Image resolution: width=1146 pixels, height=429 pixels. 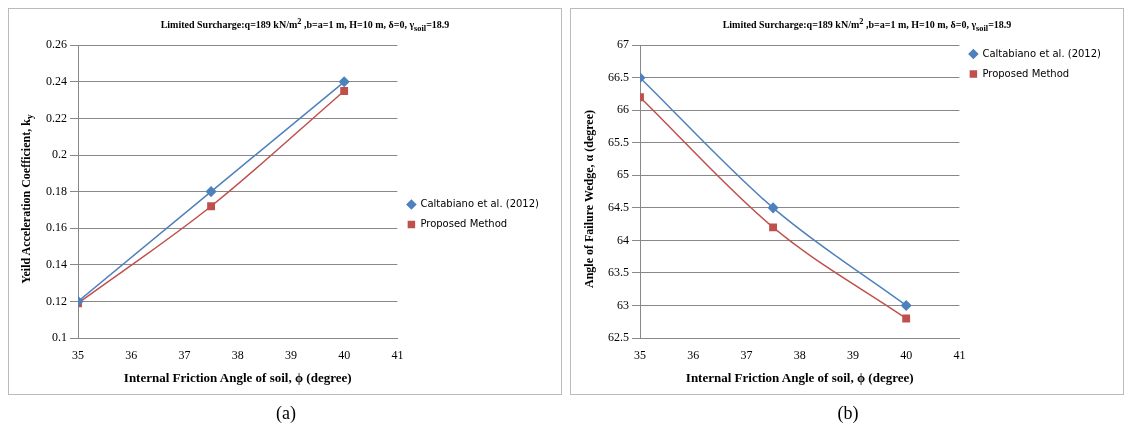 What do you see at coordinates (623, 239) in the screenshot?
I see `y-tick-label: 64` at bounding box center [623, 239].